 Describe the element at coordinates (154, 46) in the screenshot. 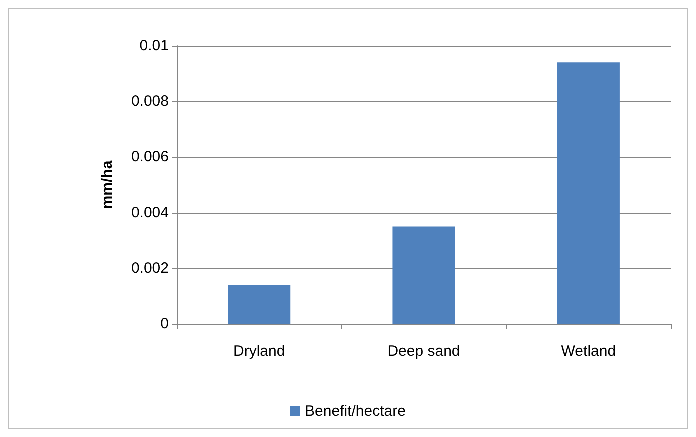

I see `y-tick-label: 0.01` at that location.